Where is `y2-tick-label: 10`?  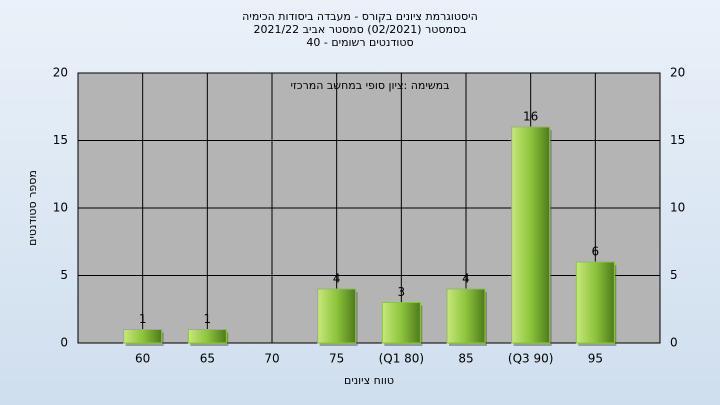 y2-tick-label: 10 is located at coordinates (677, 208).